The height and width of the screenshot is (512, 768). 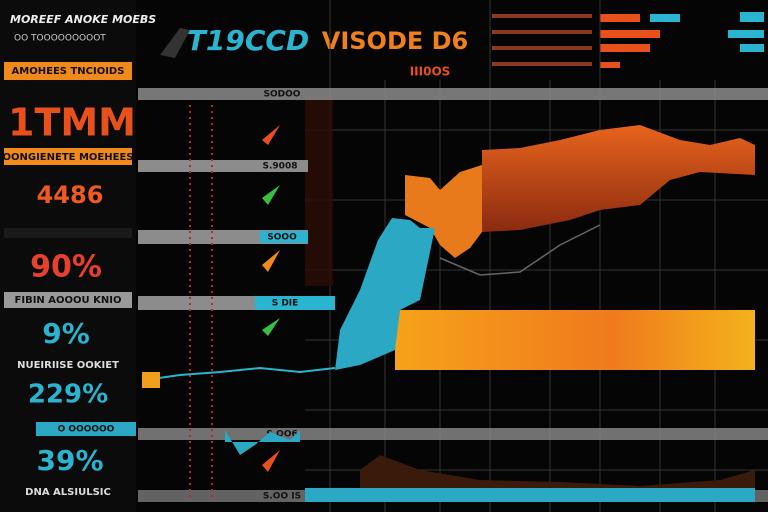 I want to click on banner-text: OONGIENETE MOEHEES, so click(x=68, y=157).